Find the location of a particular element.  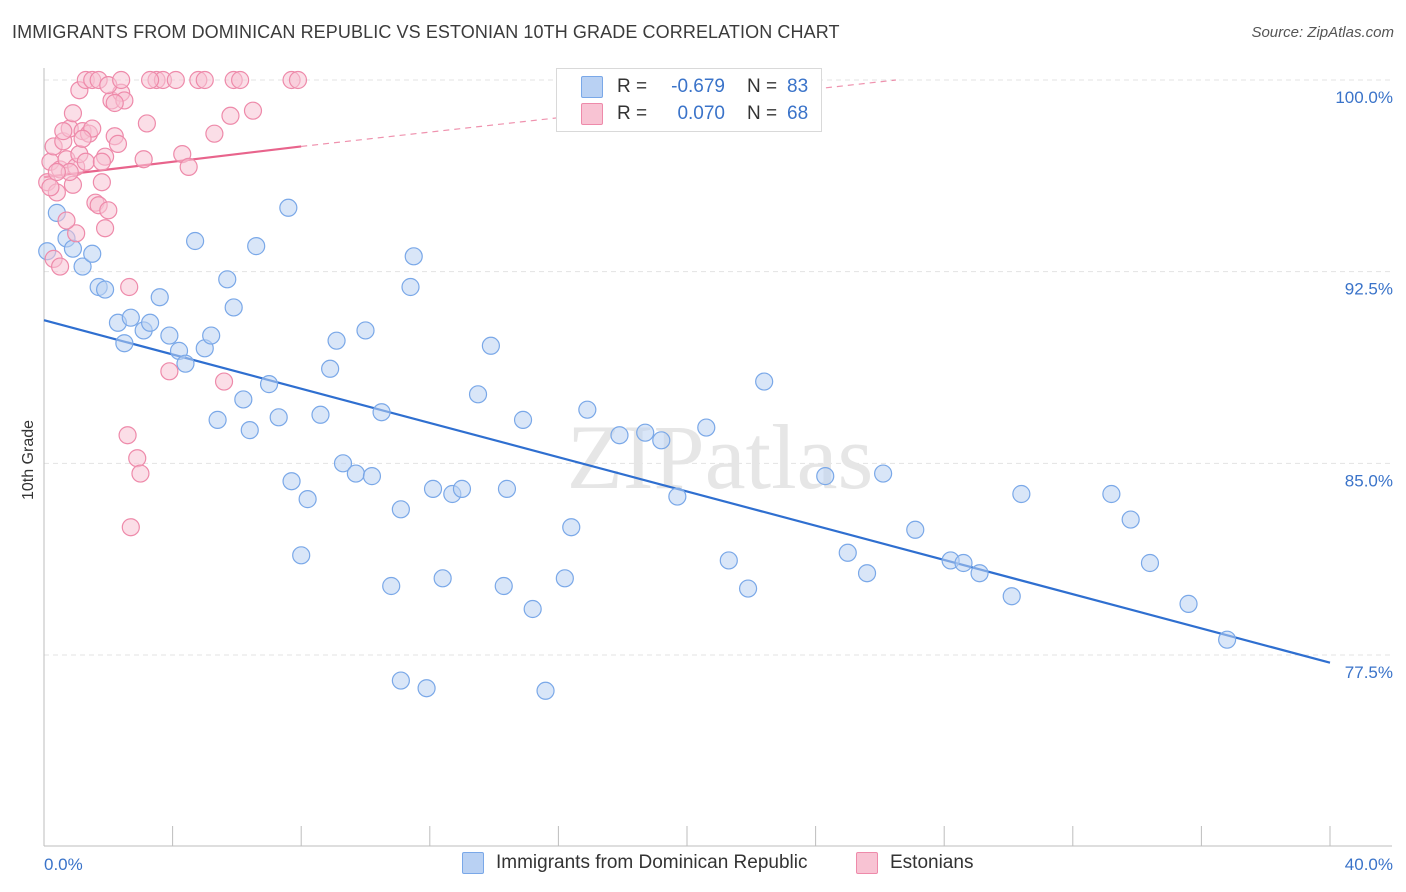

y-tick-label: 92.5% is located at coordinates (1369, 289).